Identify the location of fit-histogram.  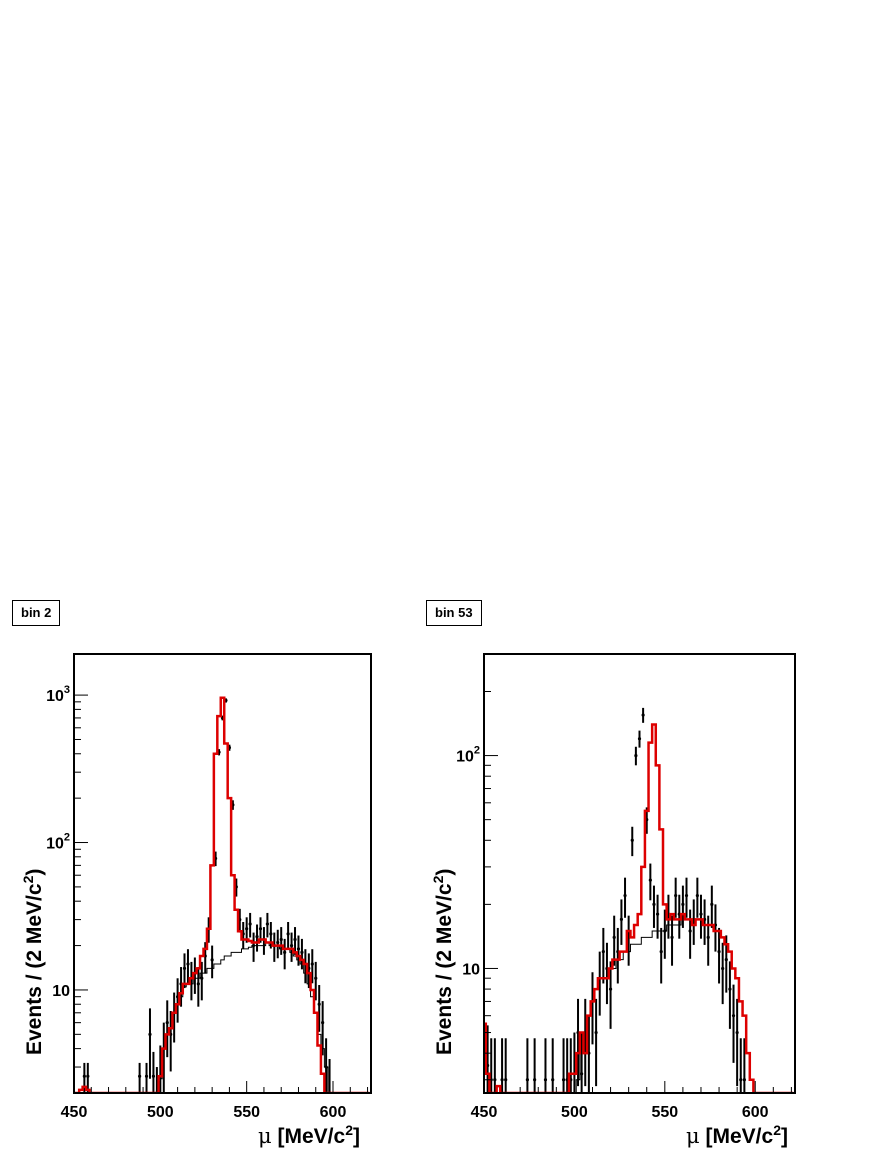
(639, 908).